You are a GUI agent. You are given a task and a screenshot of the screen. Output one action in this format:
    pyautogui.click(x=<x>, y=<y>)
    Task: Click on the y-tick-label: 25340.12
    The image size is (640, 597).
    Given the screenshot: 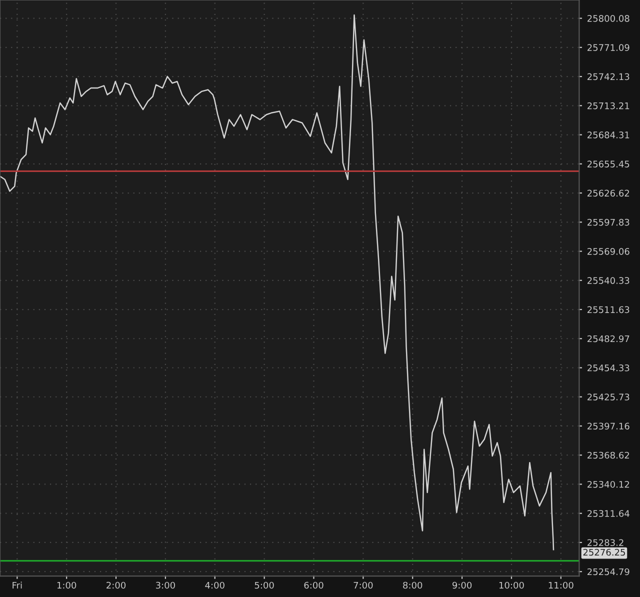 What is the action you would take?
    pyautogui.click(x=609, y=484)
    